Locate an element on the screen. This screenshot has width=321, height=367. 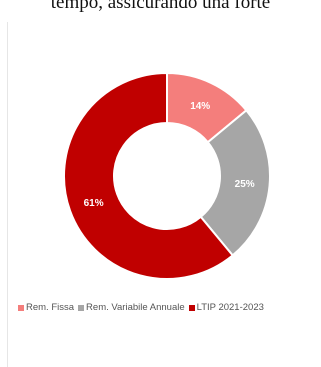
legend-item-rem-fissa: Rem. Fissa is located at coordinates (46, 307).